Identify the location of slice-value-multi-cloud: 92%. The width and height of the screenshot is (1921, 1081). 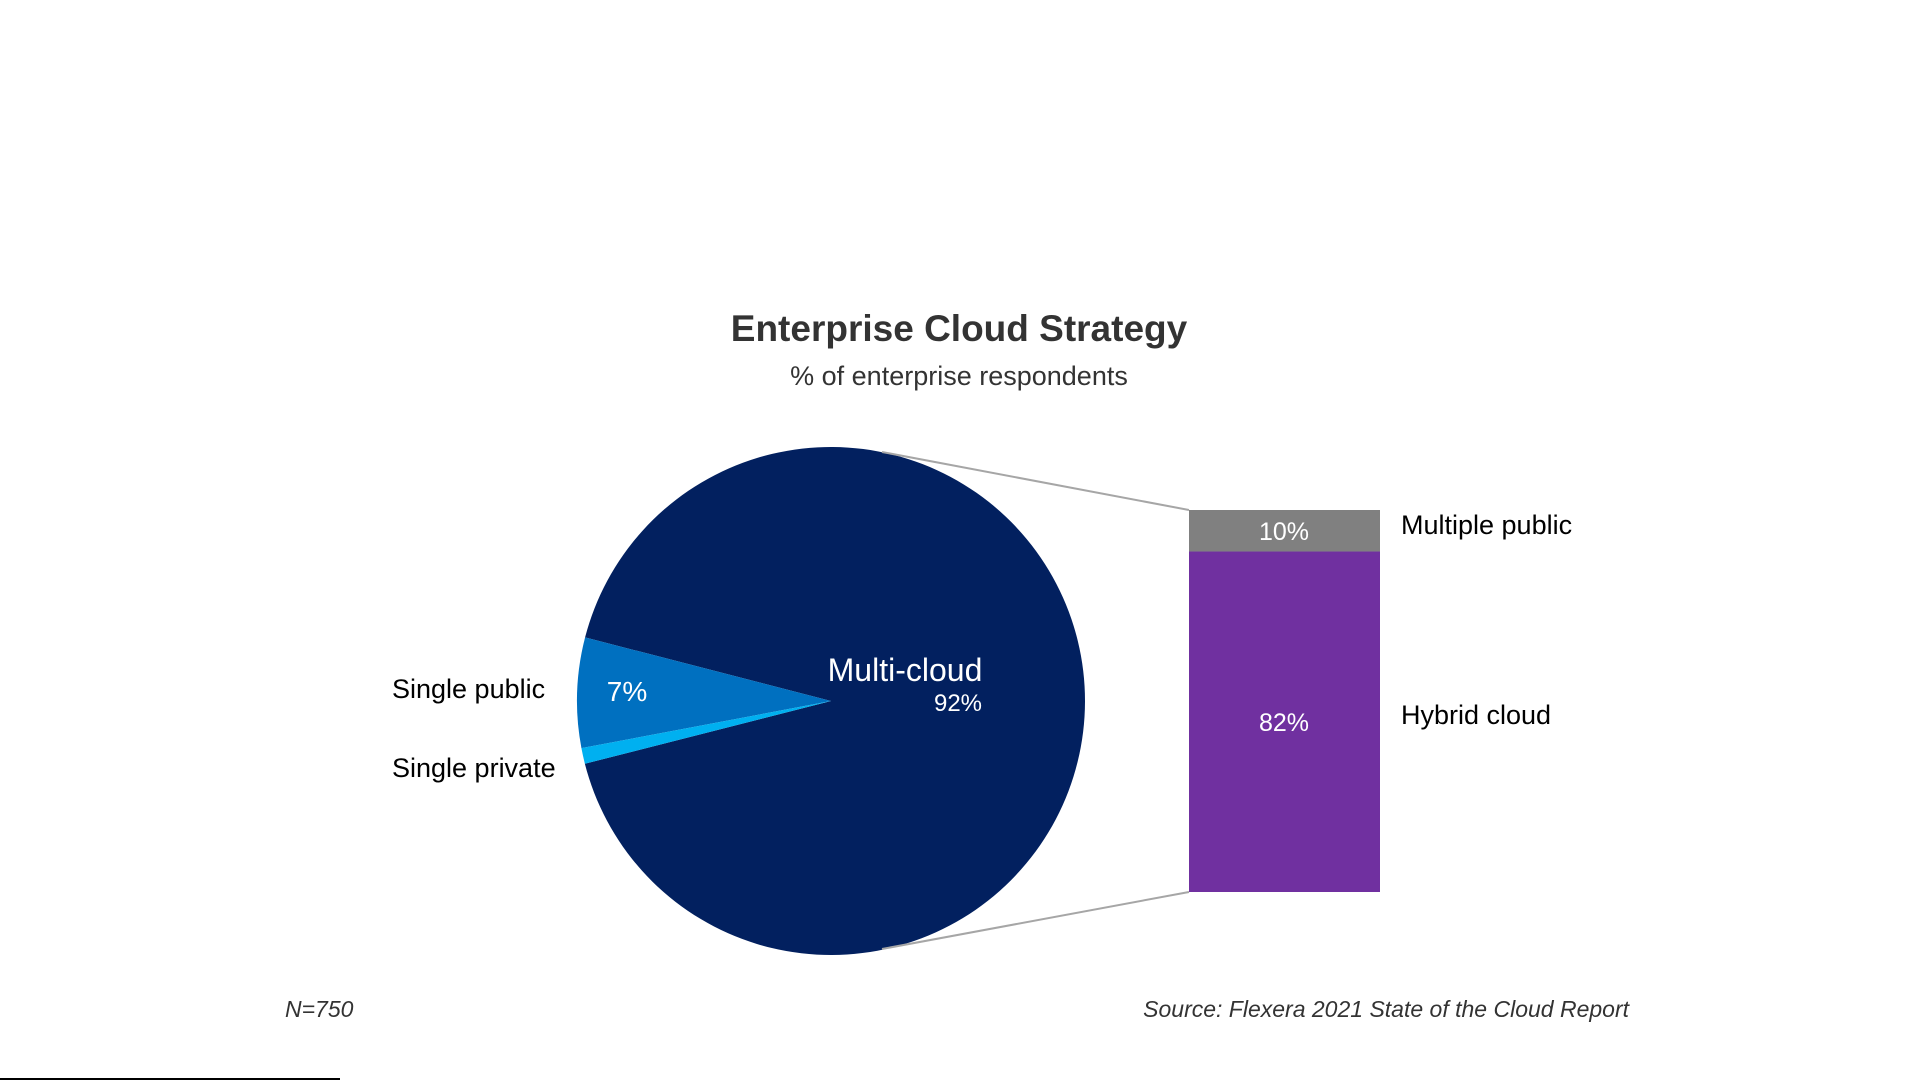
(958, 703).